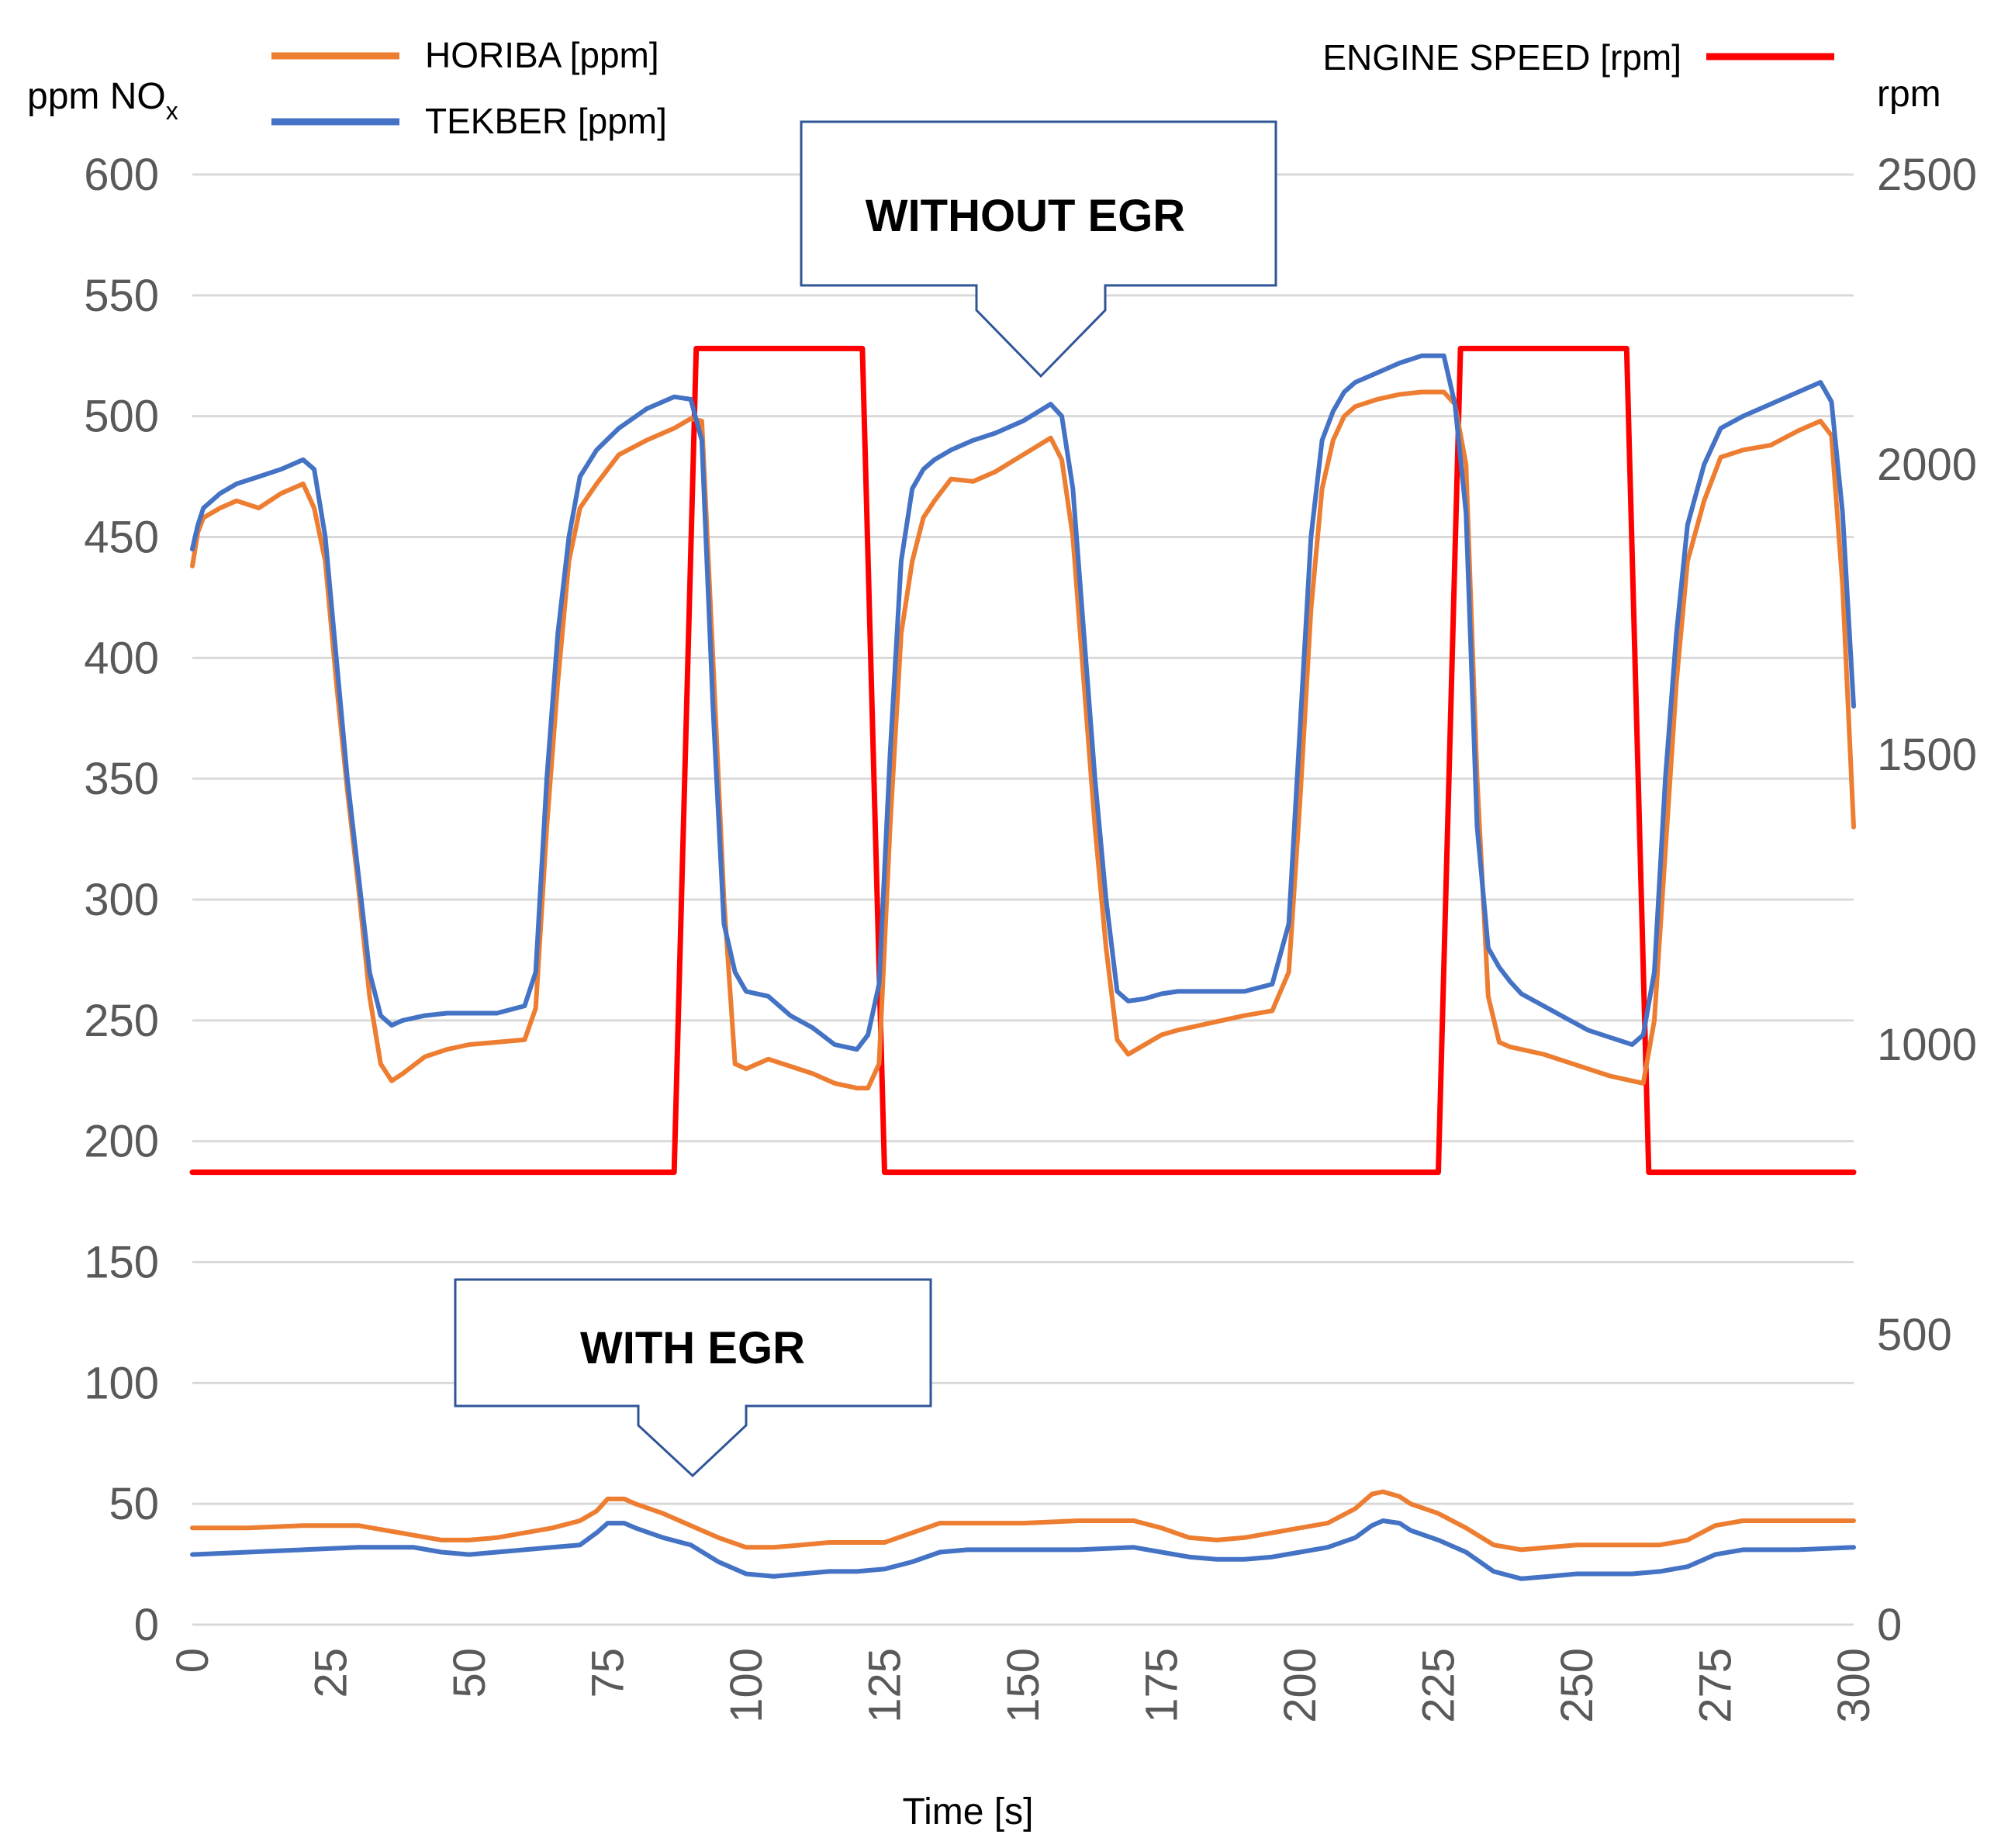  I want to click on y-left-tick-label: 450, so click(121, 538).